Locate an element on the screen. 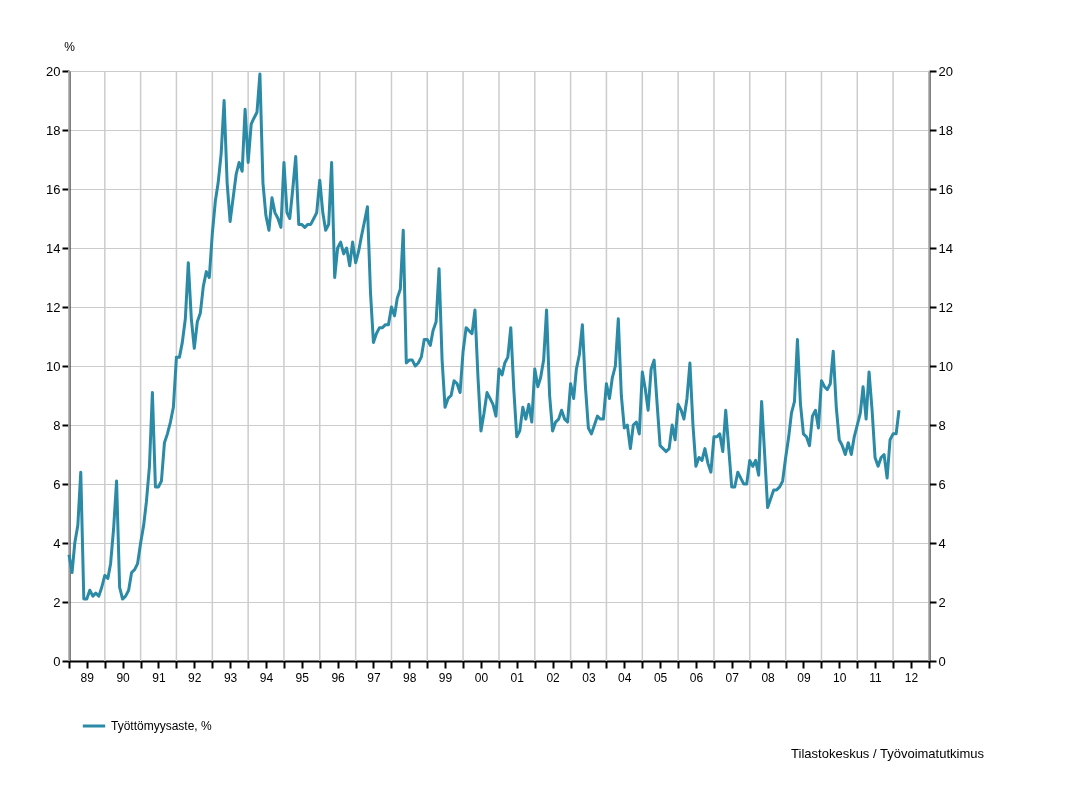 The width and height of the screenshot is (1085, 810). x-tick-label: 93 is located at coordinates (230, 677).